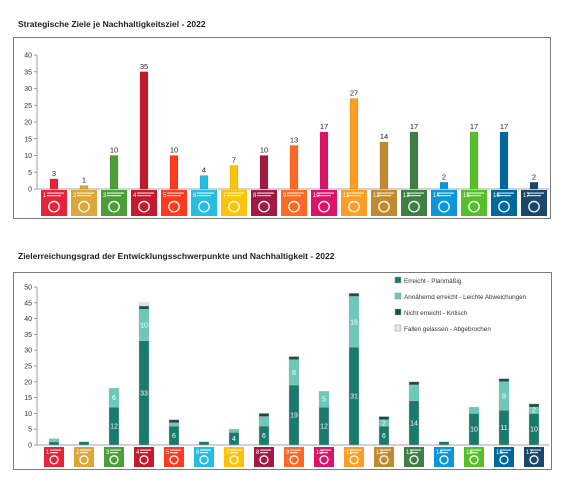 The image size is (562, 498). Describe the element at coordinates (234, 203) in the screenshot. I see `sdg-icon-7: 7` at that location.